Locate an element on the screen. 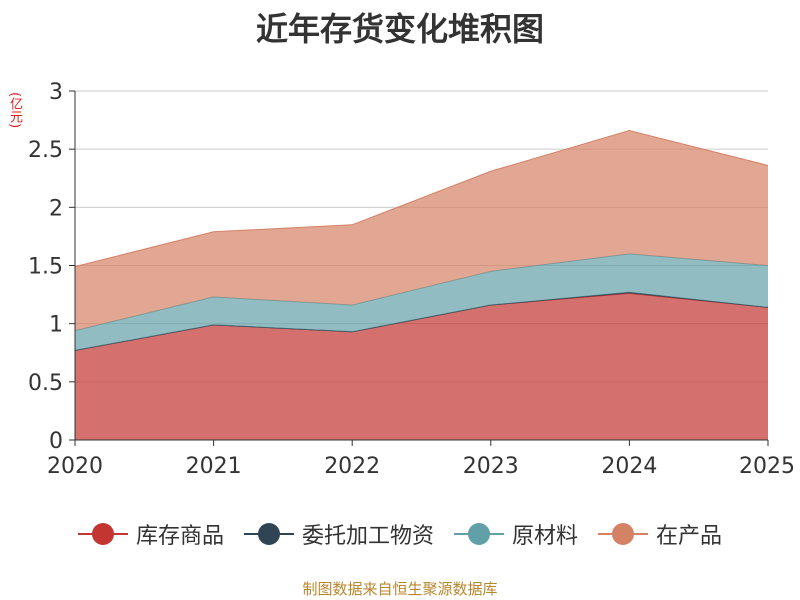 This screenshot has width=800, height=600. y-tick-label: 2 is located at coordinates (56, 208).